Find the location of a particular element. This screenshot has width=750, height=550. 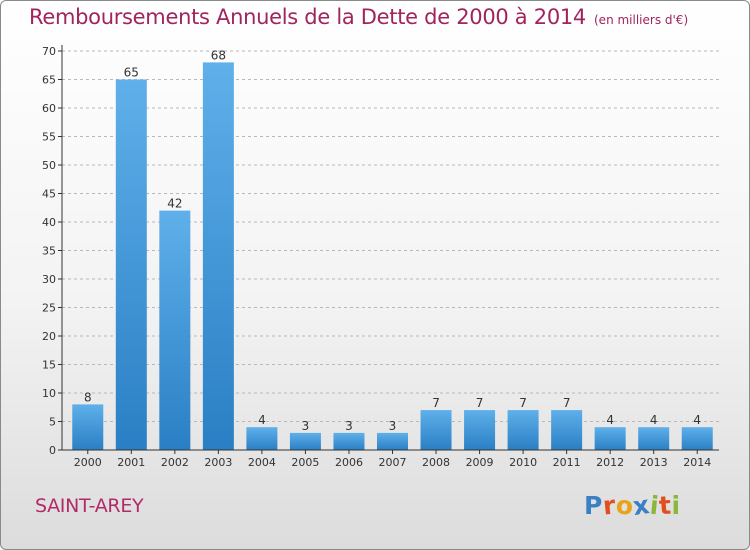

bar-2002 is located at coordinates (175, 330).